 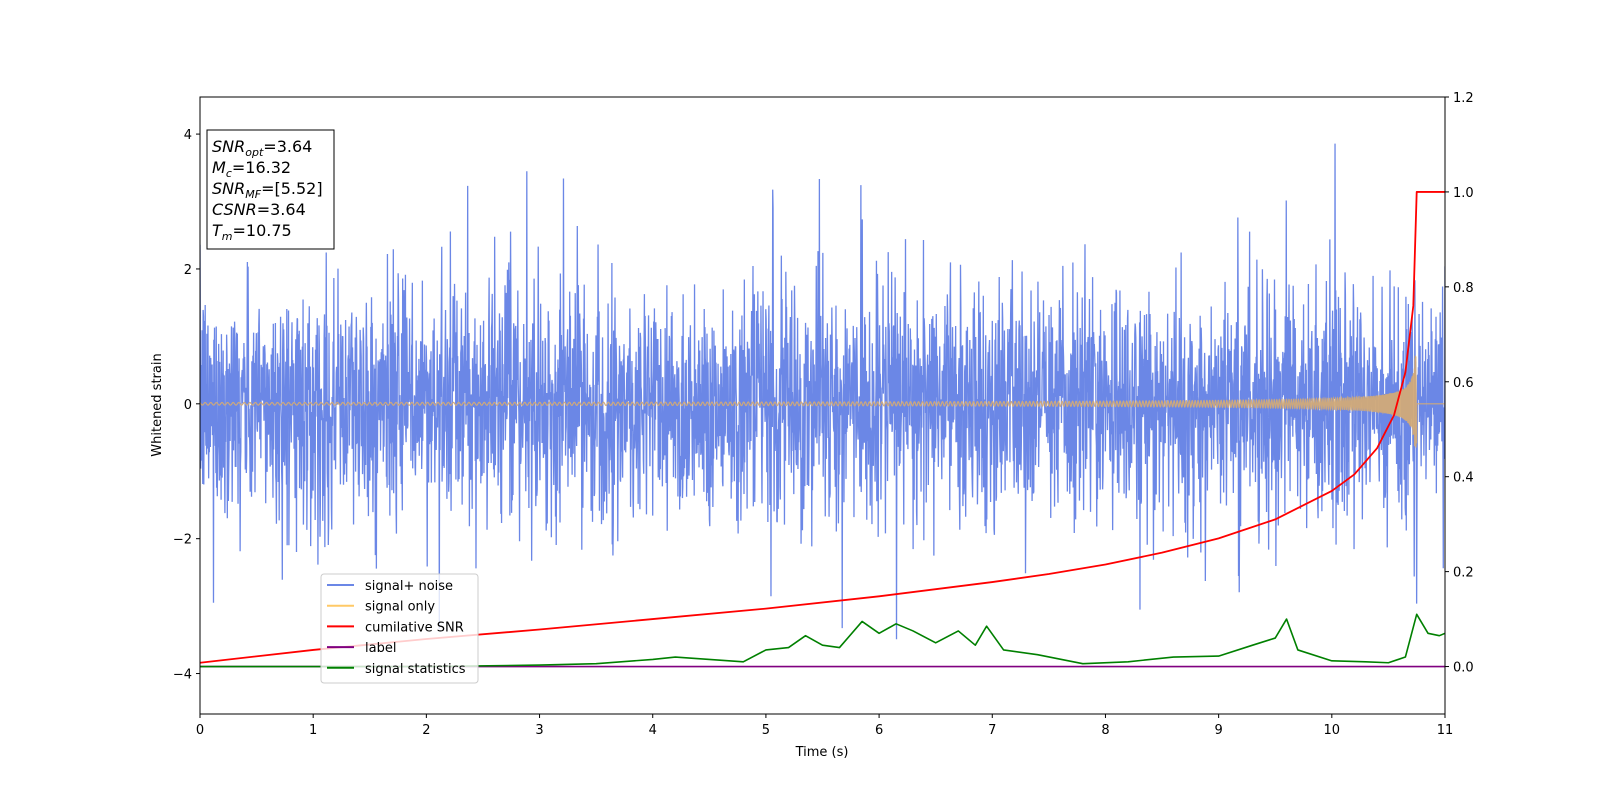 What do you see at coordinates (1463, 478) in the screenshot?
I see `y-right-tick-label: 0.4` at bounding box center [1463, 478].